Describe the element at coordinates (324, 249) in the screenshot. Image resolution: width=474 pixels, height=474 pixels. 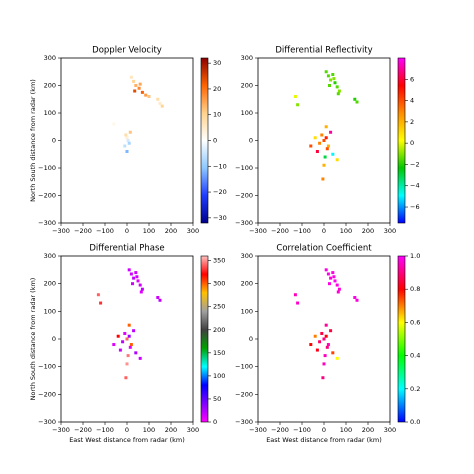
I see `chart-title: Correlation Coefficient` at that location.